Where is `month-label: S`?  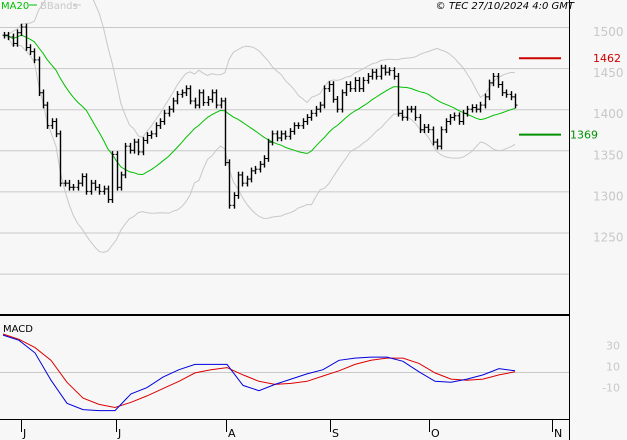 month-label: S is located at coordinates (335, 433).